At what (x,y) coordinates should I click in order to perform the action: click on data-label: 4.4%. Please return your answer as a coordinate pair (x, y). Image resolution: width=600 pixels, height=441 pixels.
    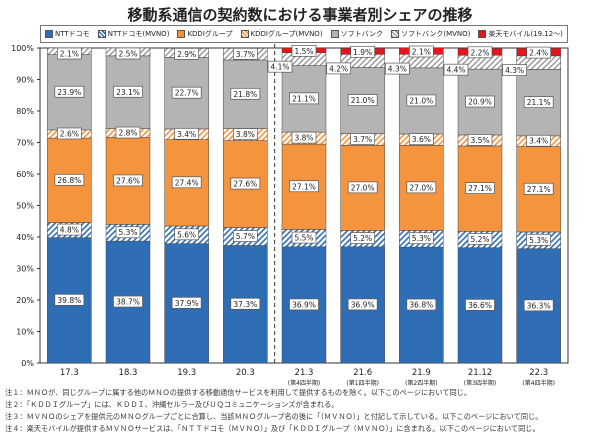
    Looking at the image, I should click on (455, 70).